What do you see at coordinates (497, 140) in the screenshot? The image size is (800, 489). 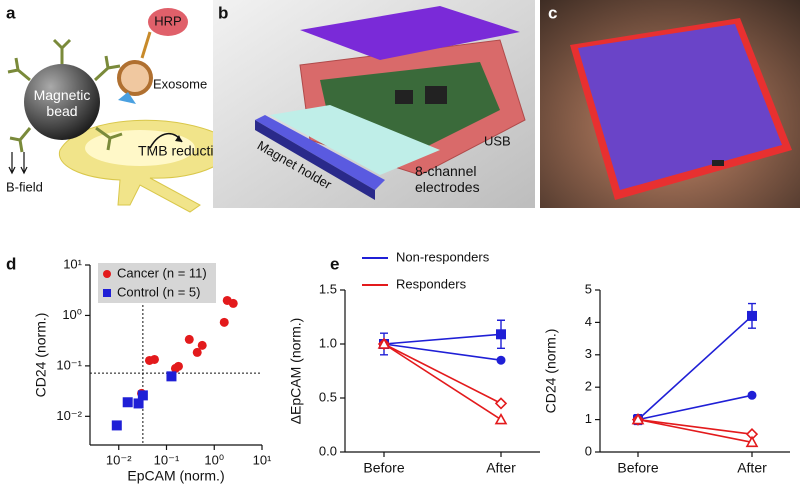 I see `usb-label: USB` at bounding box center [497, 140].